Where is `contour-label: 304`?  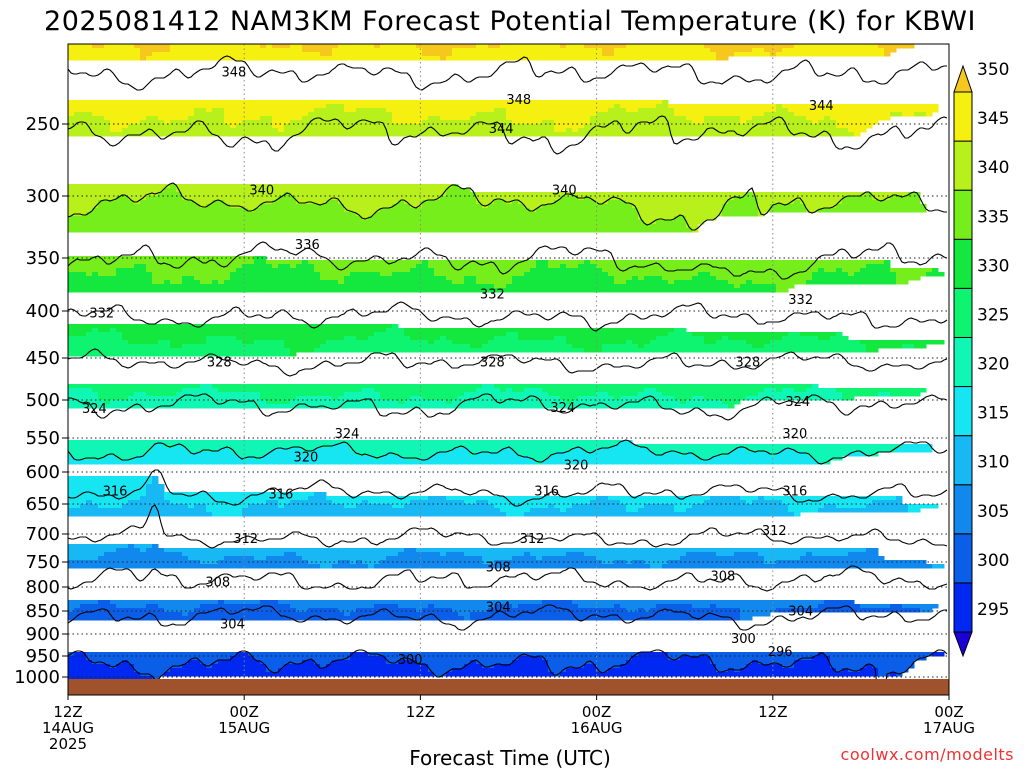 contour-label: 304 is located at coordinates (232, 624).